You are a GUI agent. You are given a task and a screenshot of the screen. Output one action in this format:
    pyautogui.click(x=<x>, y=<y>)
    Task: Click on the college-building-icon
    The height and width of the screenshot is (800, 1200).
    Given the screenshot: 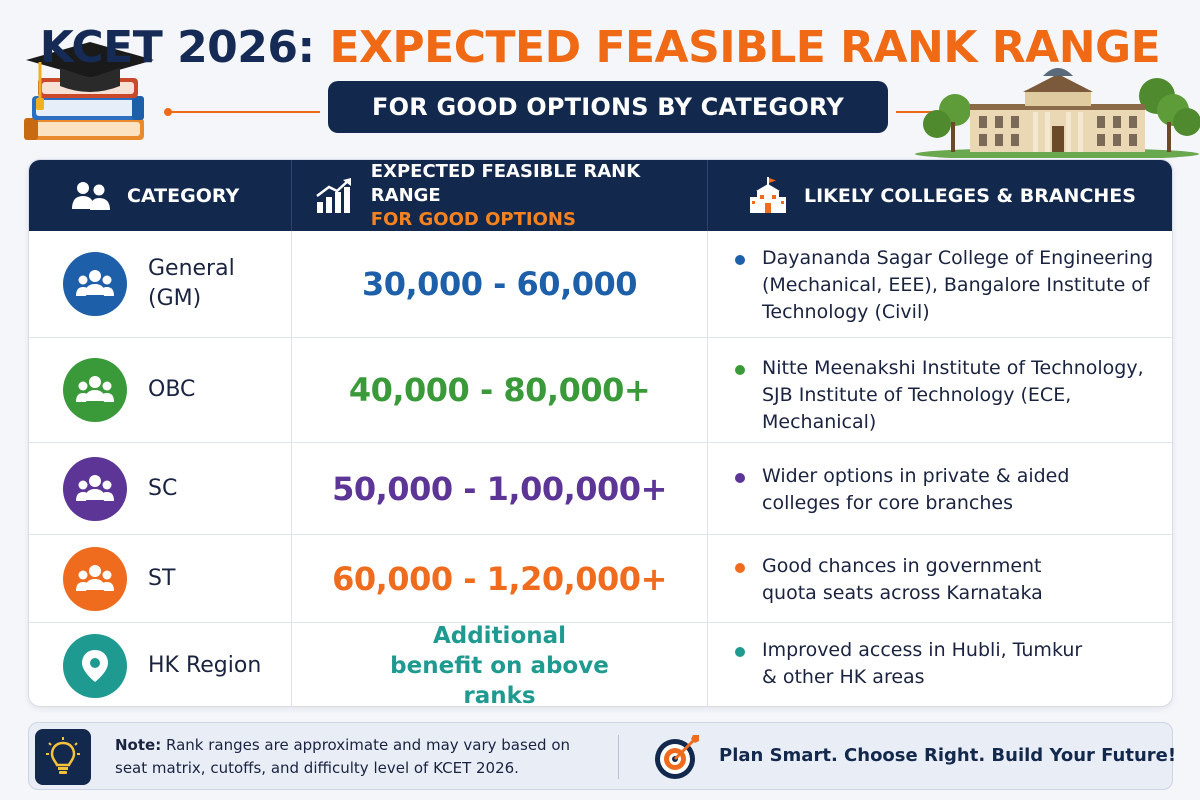 What is the action you would take?
    pyautogui.click(x=1057, y=113)
    